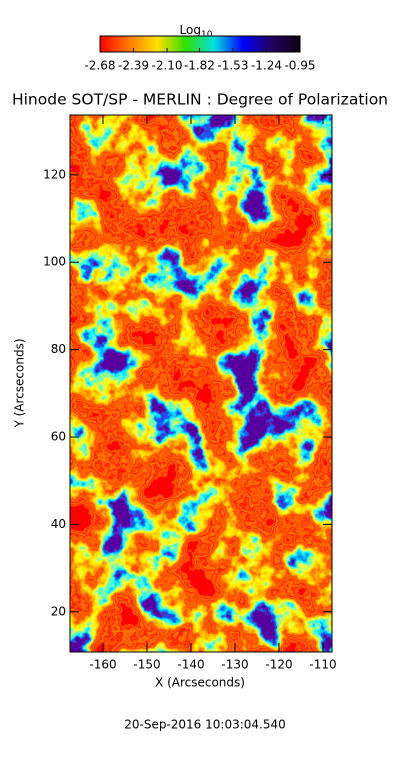 This screenshot has height=768, width=400. I want to click on footer-date: 20-Sep-2016 10:03:04.540, so click(205, 725).